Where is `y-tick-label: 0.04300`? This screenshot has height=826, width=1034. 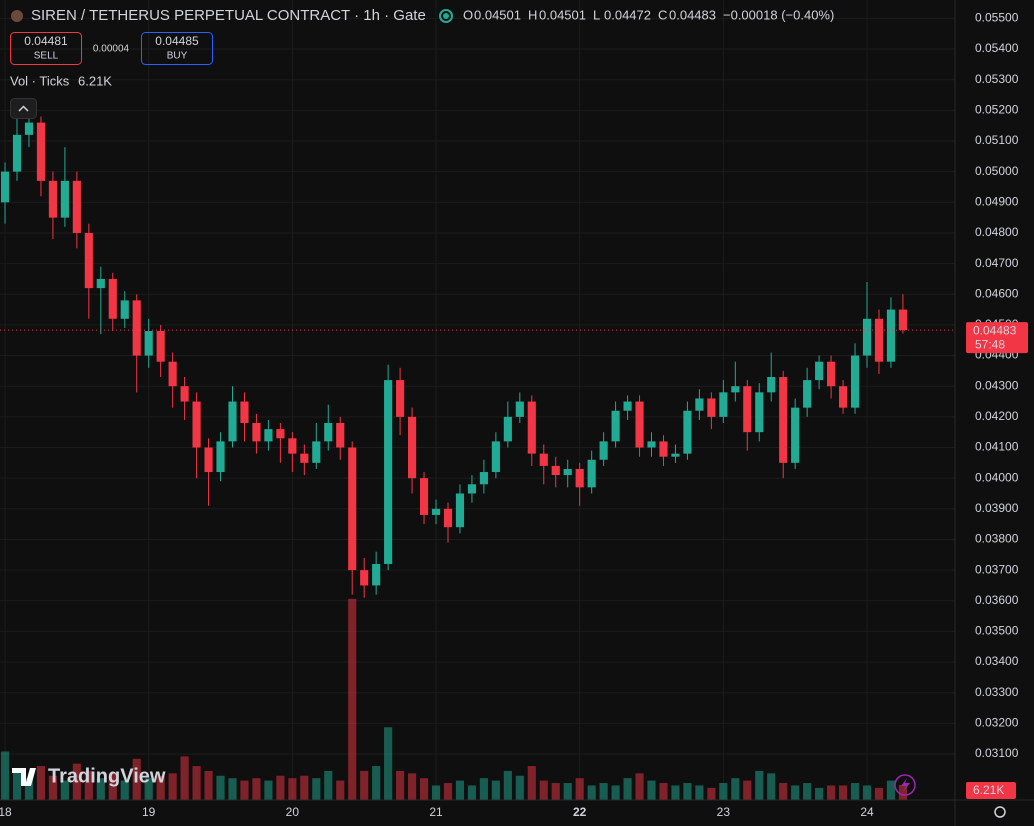 y-tick-label: 0.04300 is located at coordinates (997, 385).